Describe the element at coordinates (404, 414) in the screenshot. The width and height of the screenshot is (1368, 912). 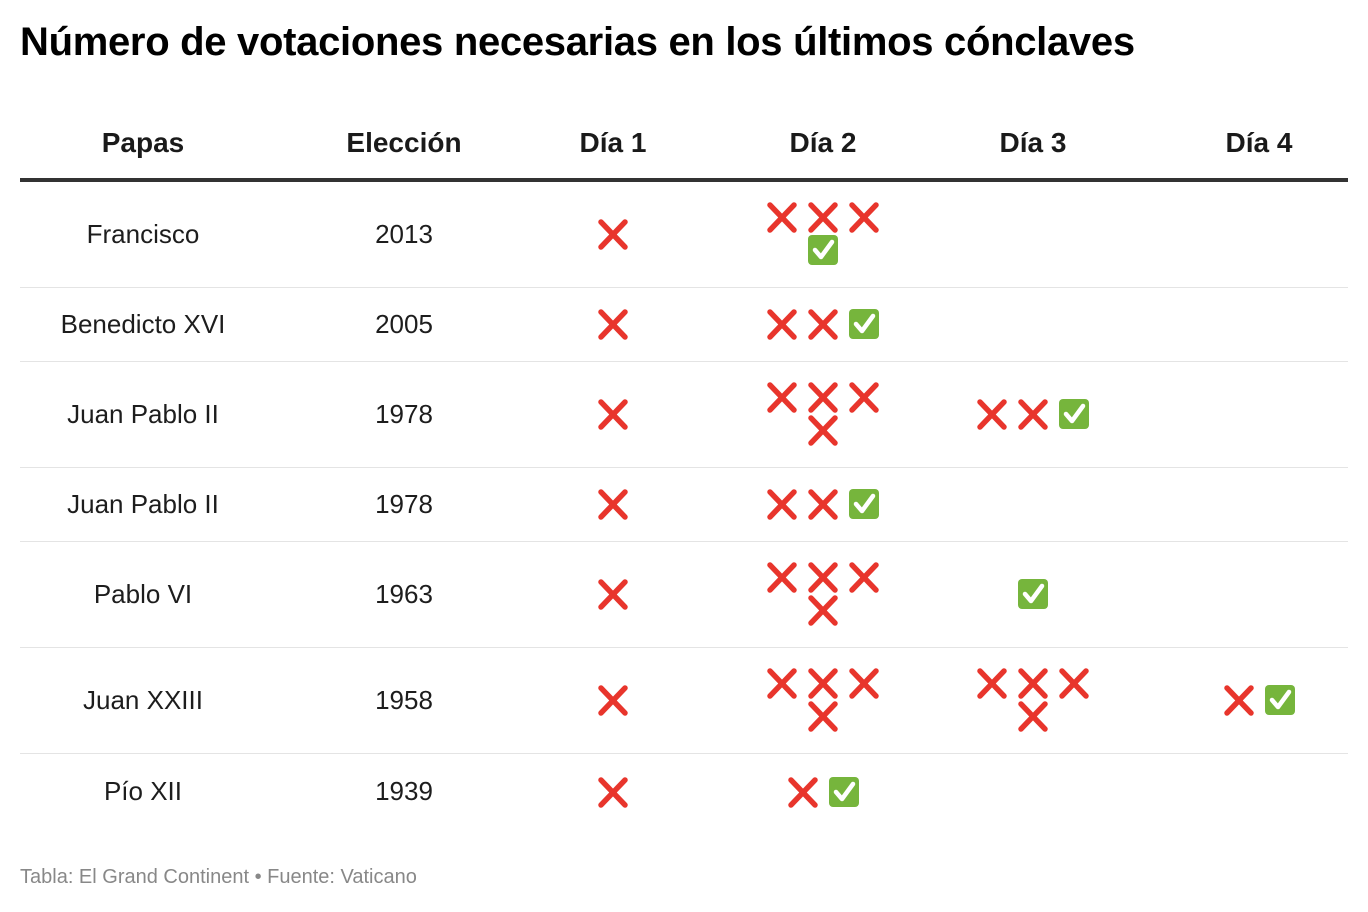
I see `election-year-cell: 1978` at that location.